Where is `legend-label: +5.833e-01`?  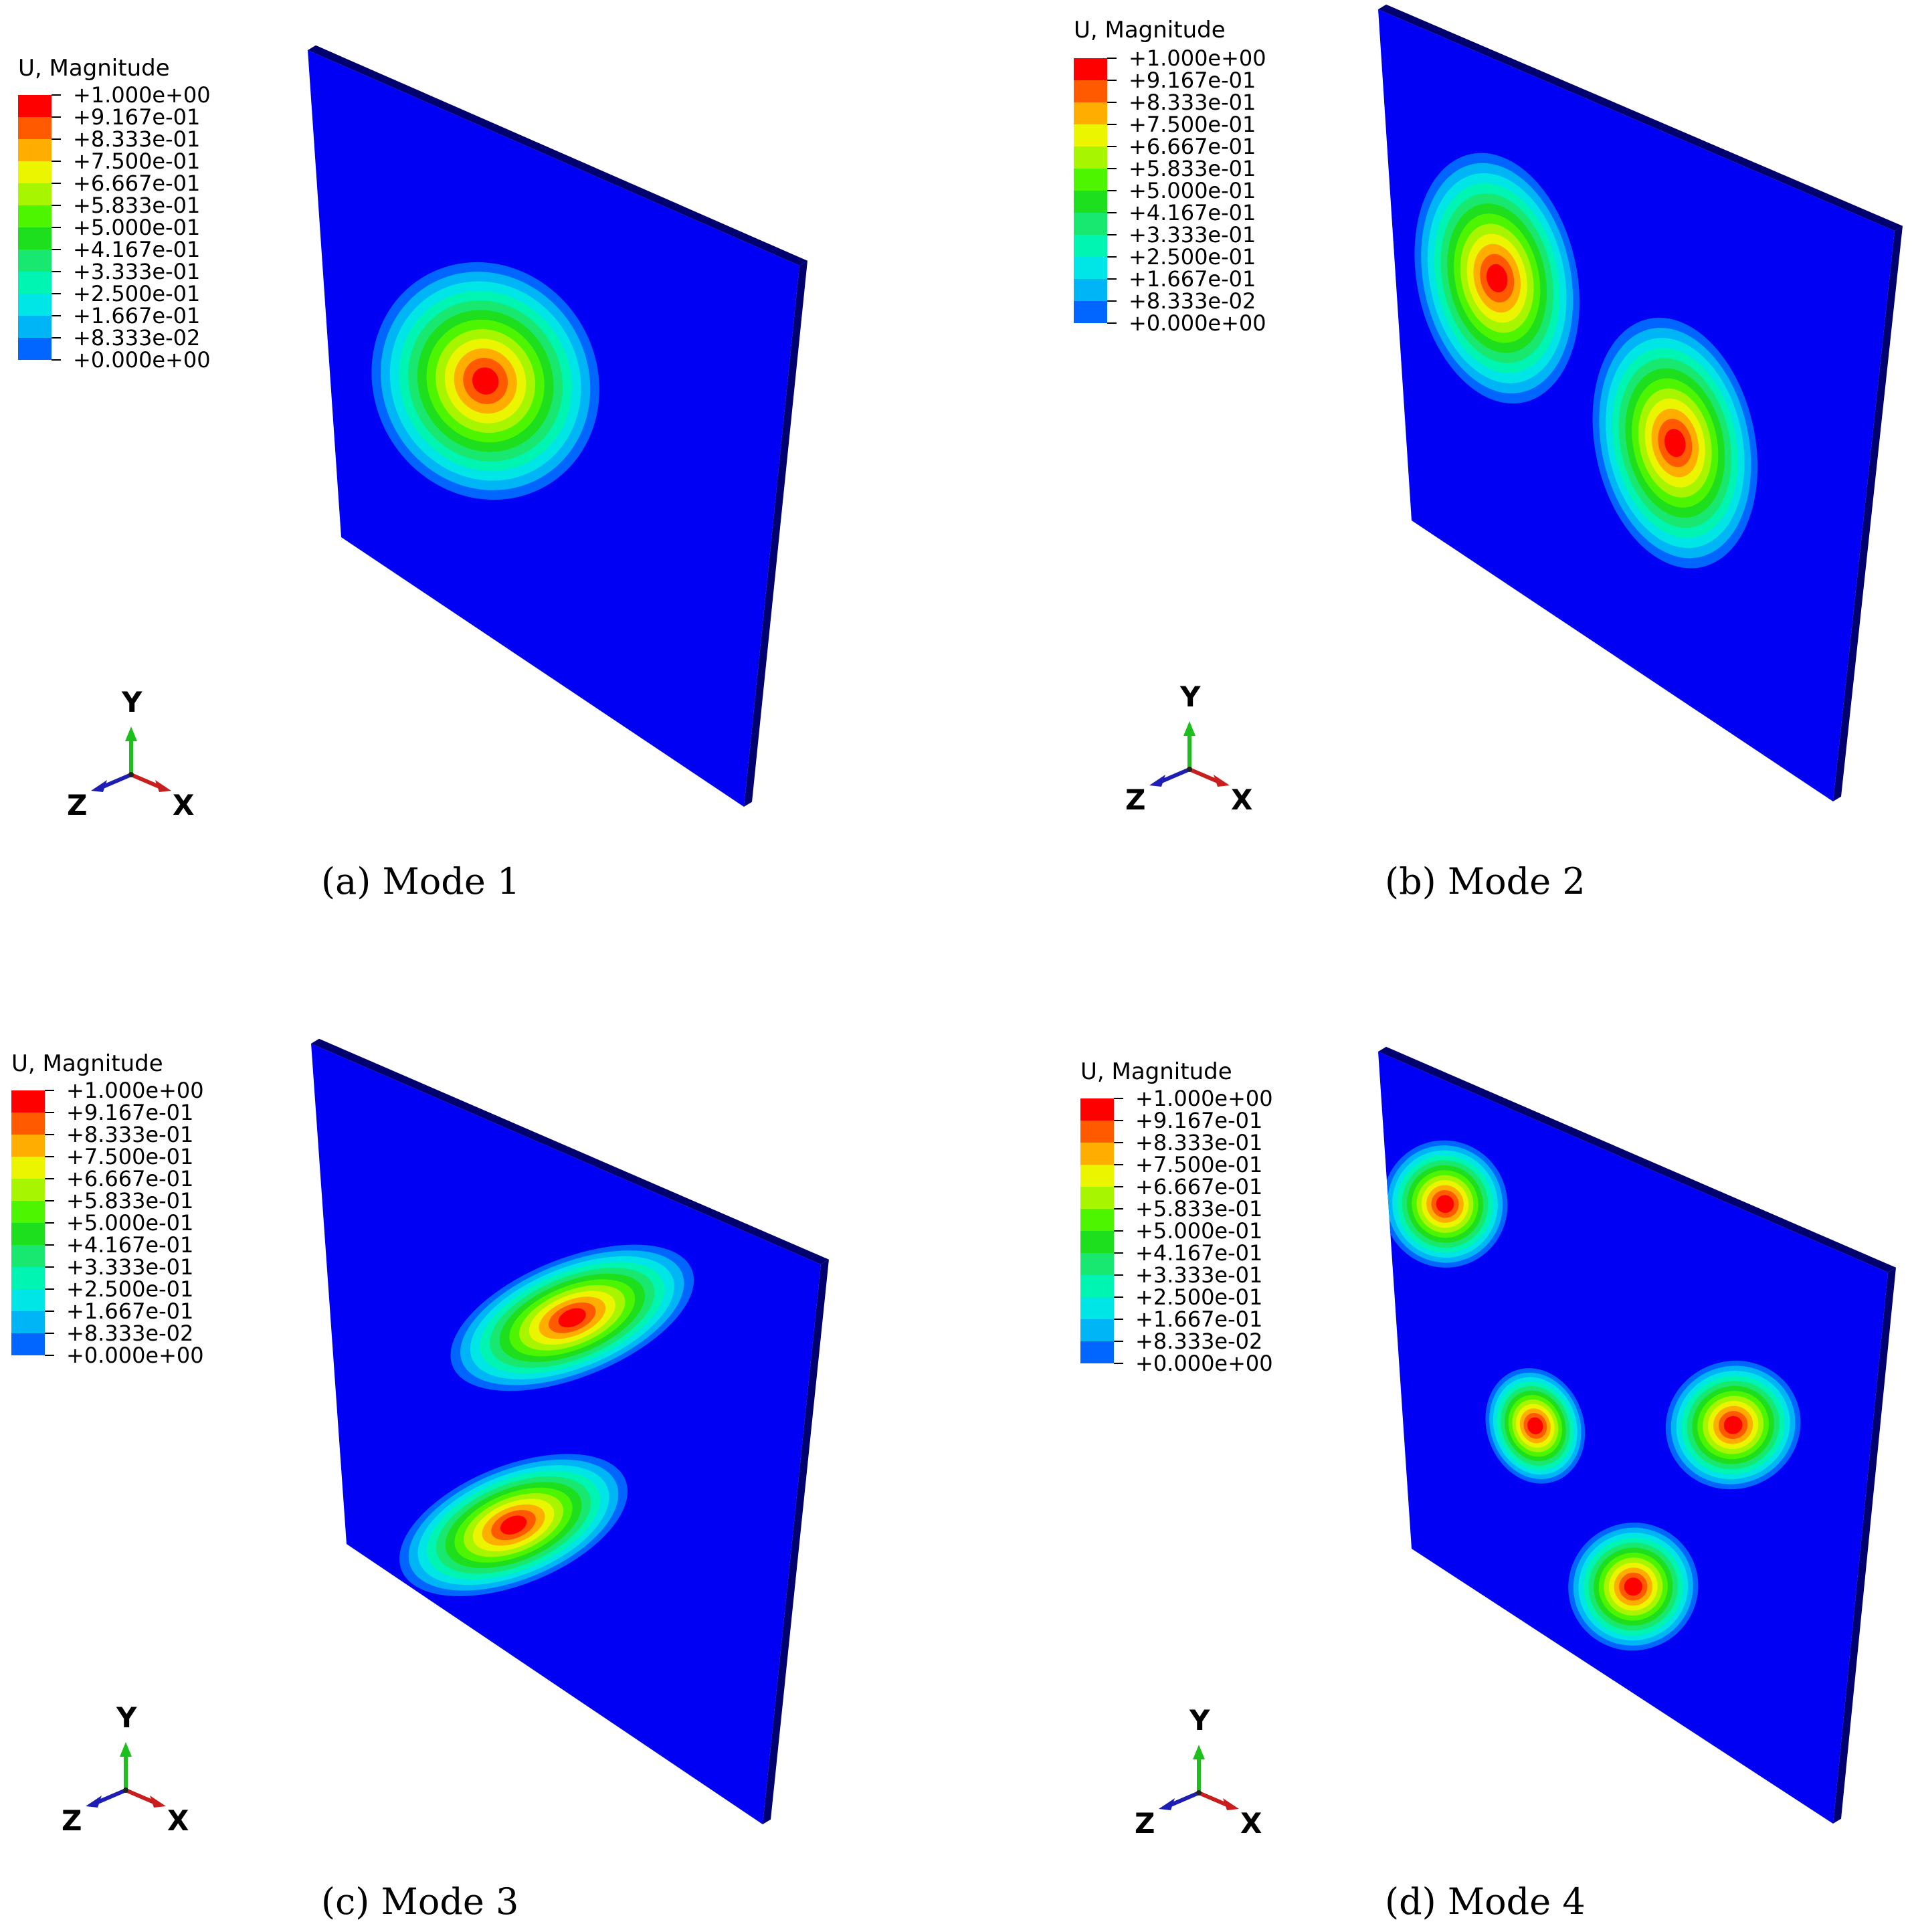 legend-label: +5.833e-01 is located at coordinates (130, 1201).